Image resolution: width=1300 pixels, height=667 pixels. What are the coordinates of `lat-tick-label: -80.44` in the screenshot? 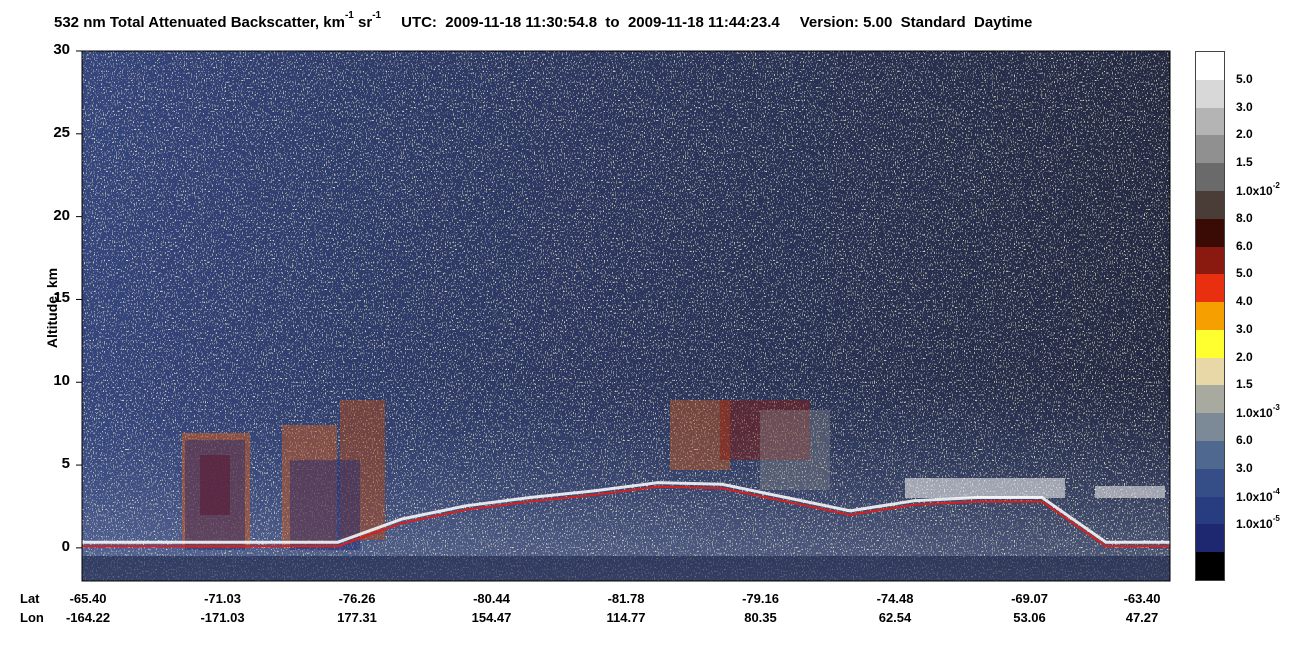 It's located at (491, 598).